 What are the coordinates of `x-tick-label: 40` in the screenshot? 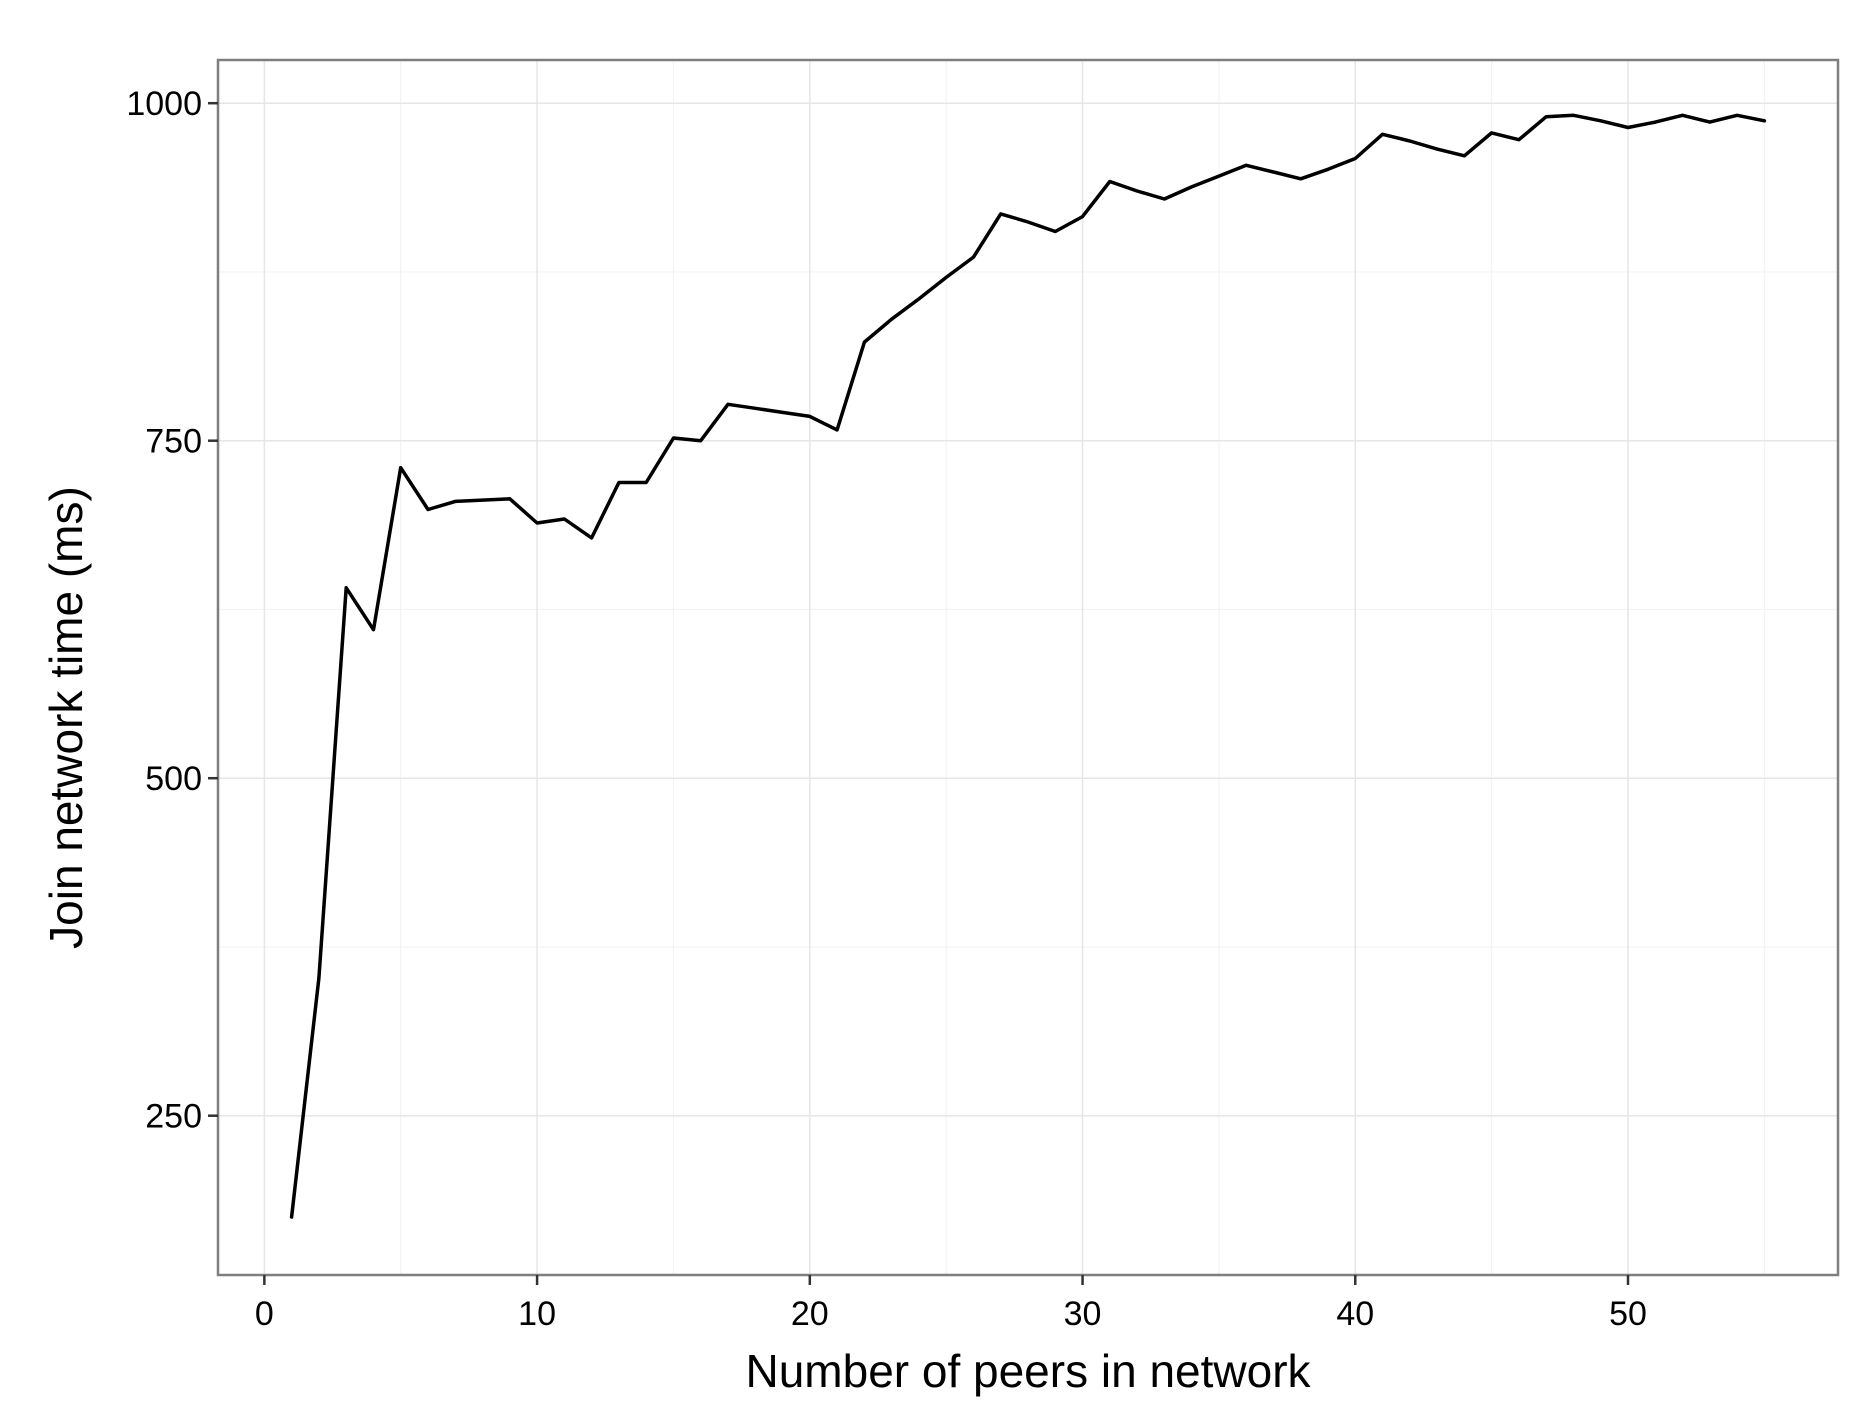 It's located at (1355, 1314).